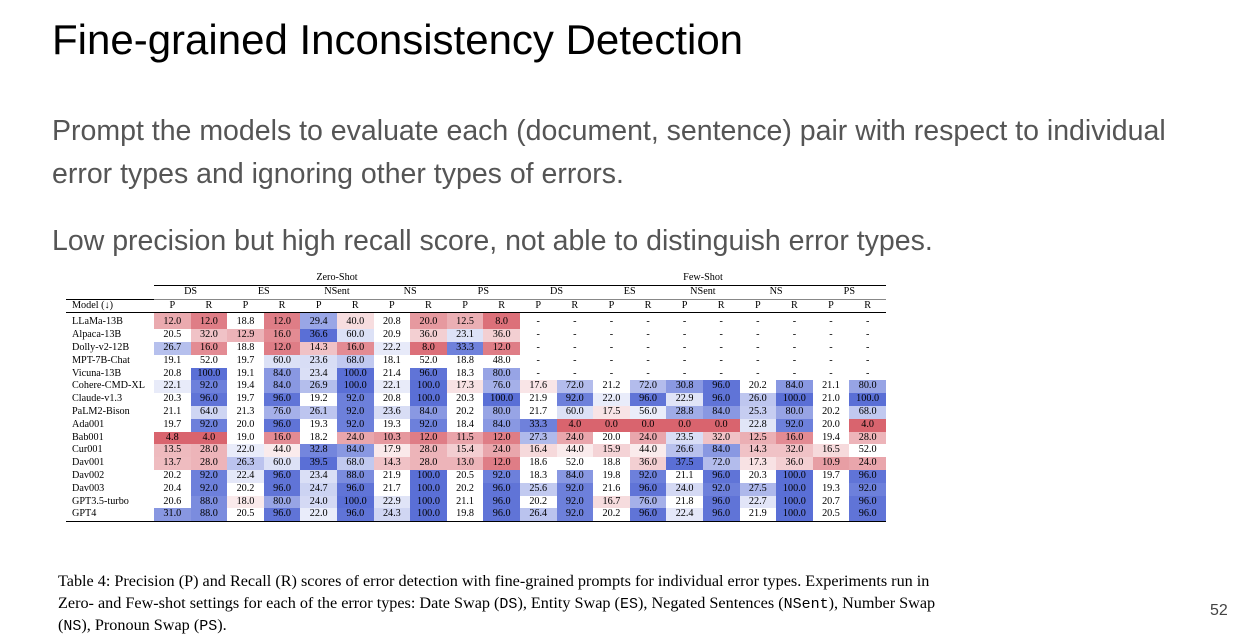 Image resolution: width=1242 pixels, height=644 pixels. I want to click on score-cell: 20.0, so click(428, 321).